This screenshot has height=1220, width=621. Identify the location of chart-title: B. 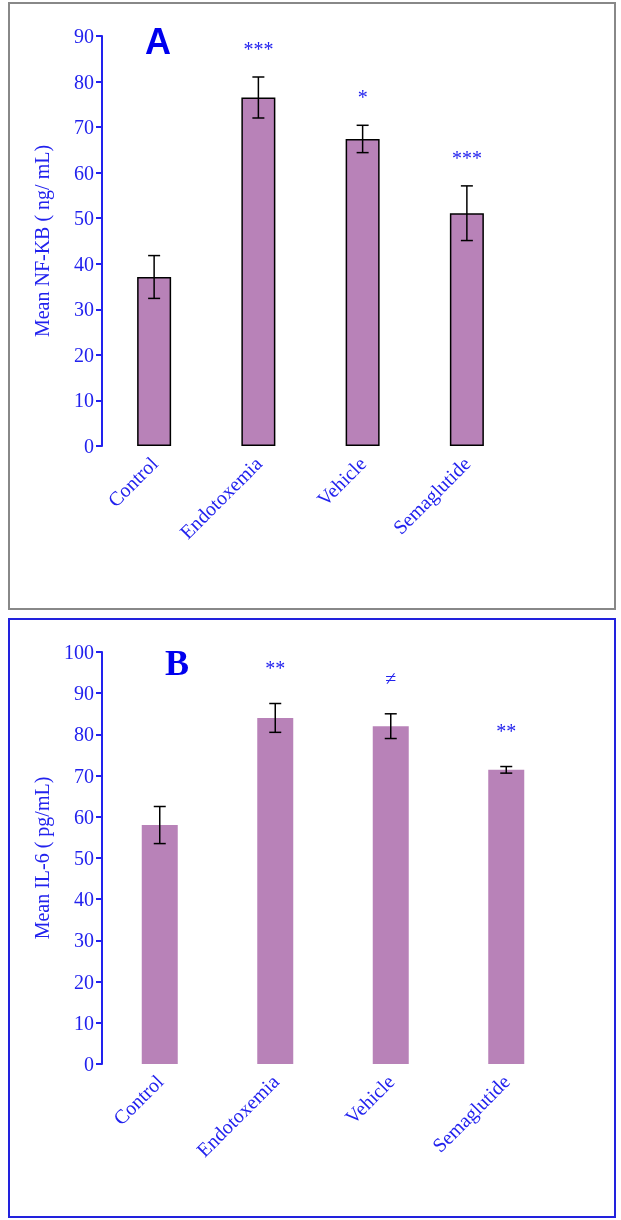
(177, 663).